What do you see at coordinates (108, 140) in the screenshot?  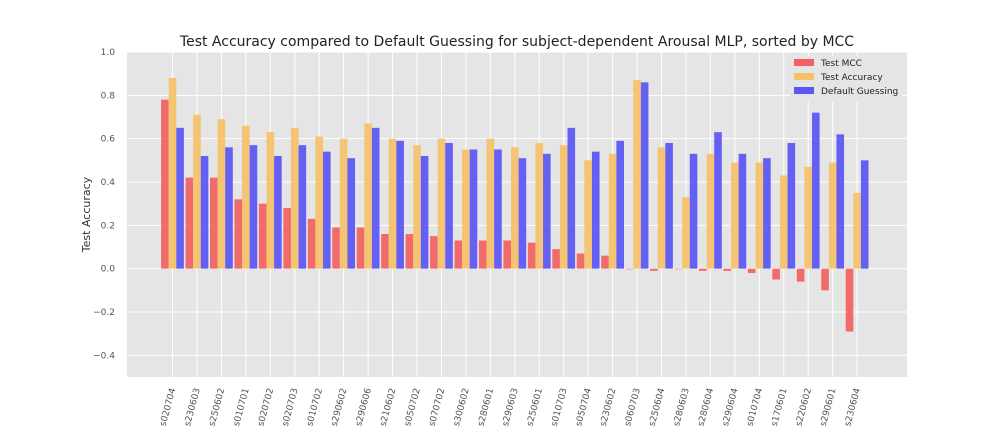 I see `y-tick-label: 0.6` at bounding box center [108, 140].